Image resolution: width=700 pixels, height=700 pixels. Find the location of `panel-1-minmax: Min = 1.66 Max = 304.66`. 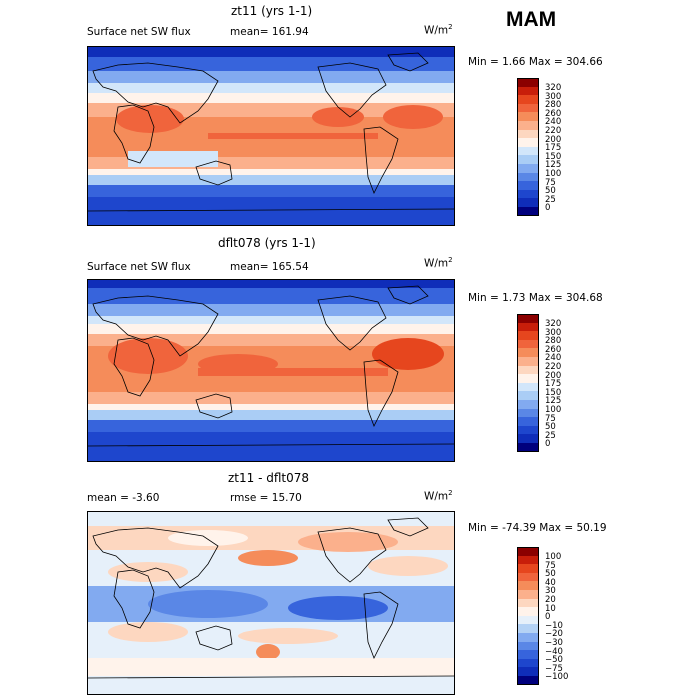

panel-1-minmax: Min = 1.66 Max = 304.66 is located at coordinates (535, 62).